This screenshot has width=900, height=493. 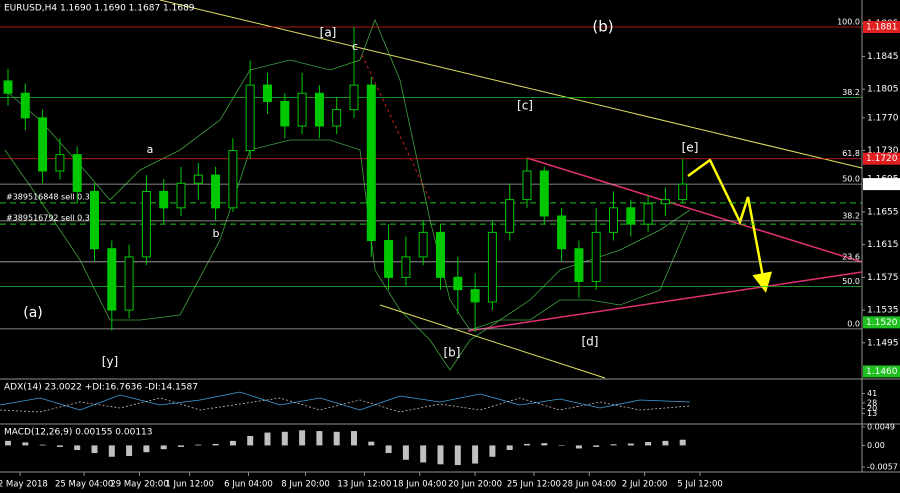 I want to click on wave-label: c, so click(x=355, y=46).